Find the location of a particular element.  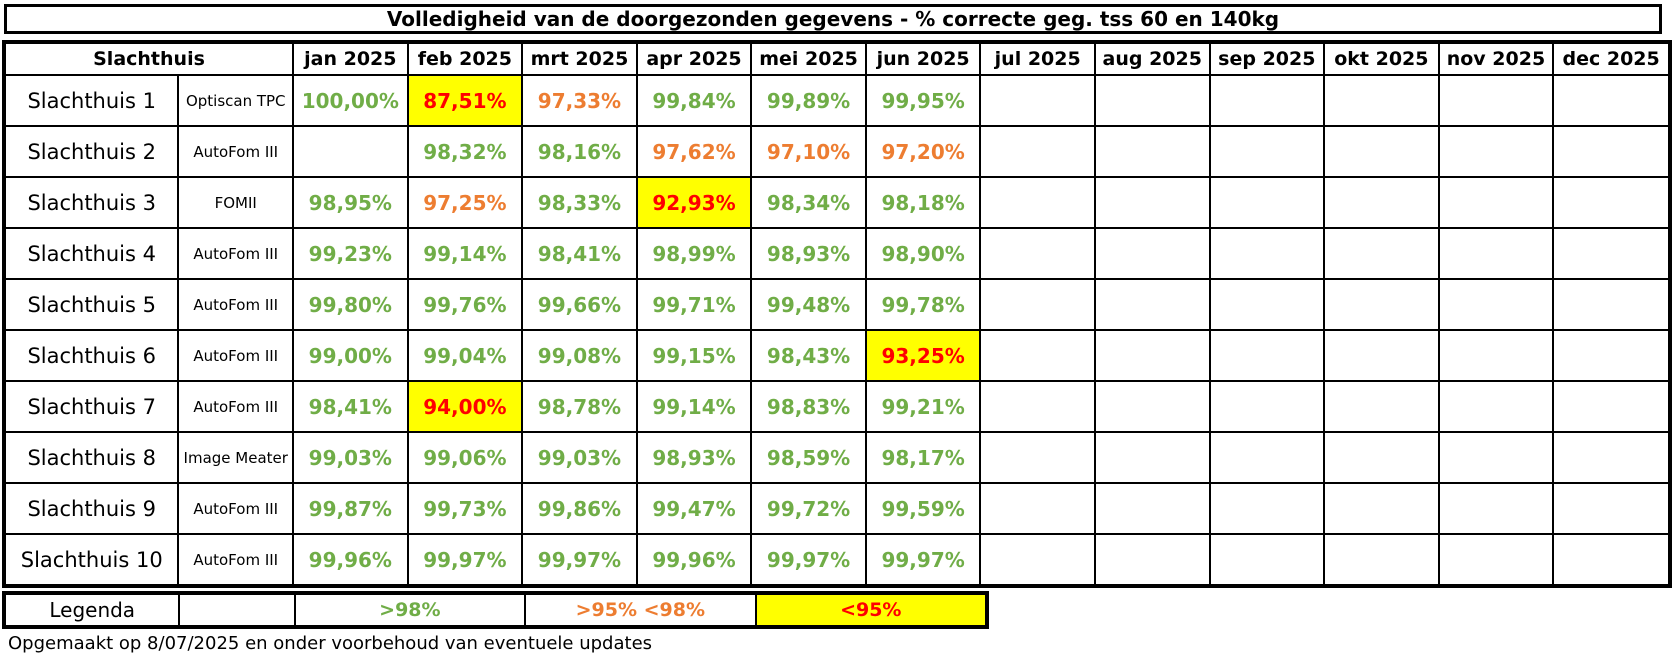

value-cell: 87,51% is located at coordinates (465, 100).